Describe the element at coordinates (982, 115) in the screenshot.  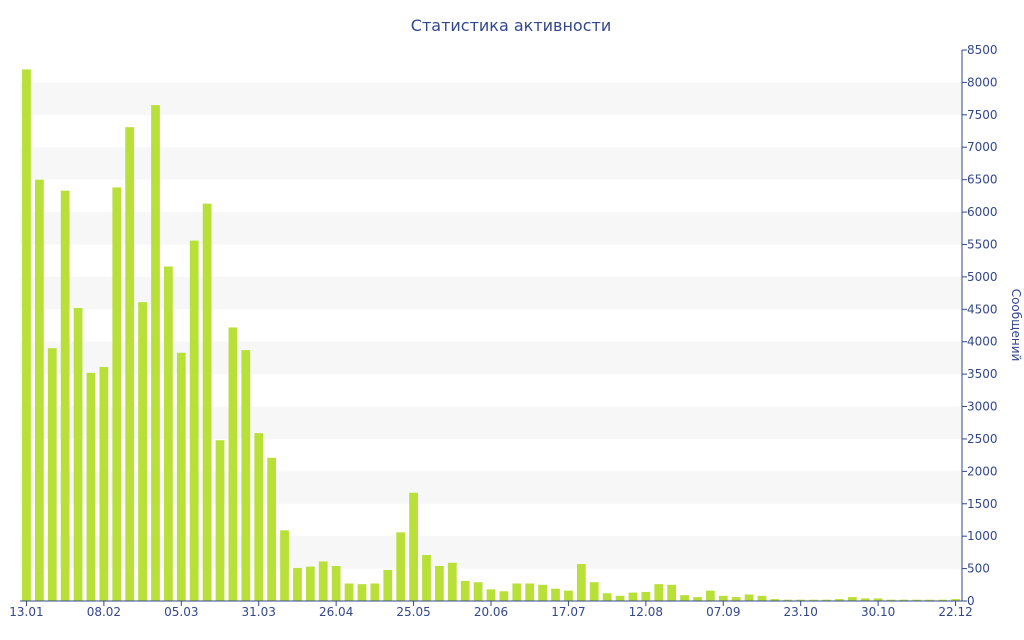
I see `y-tick-label: 7500` at that location.